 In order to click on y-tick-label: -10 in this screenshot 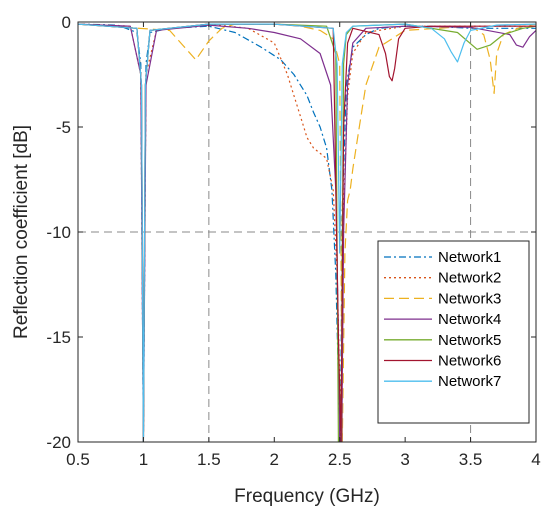, I will do `click(58, 232)`.